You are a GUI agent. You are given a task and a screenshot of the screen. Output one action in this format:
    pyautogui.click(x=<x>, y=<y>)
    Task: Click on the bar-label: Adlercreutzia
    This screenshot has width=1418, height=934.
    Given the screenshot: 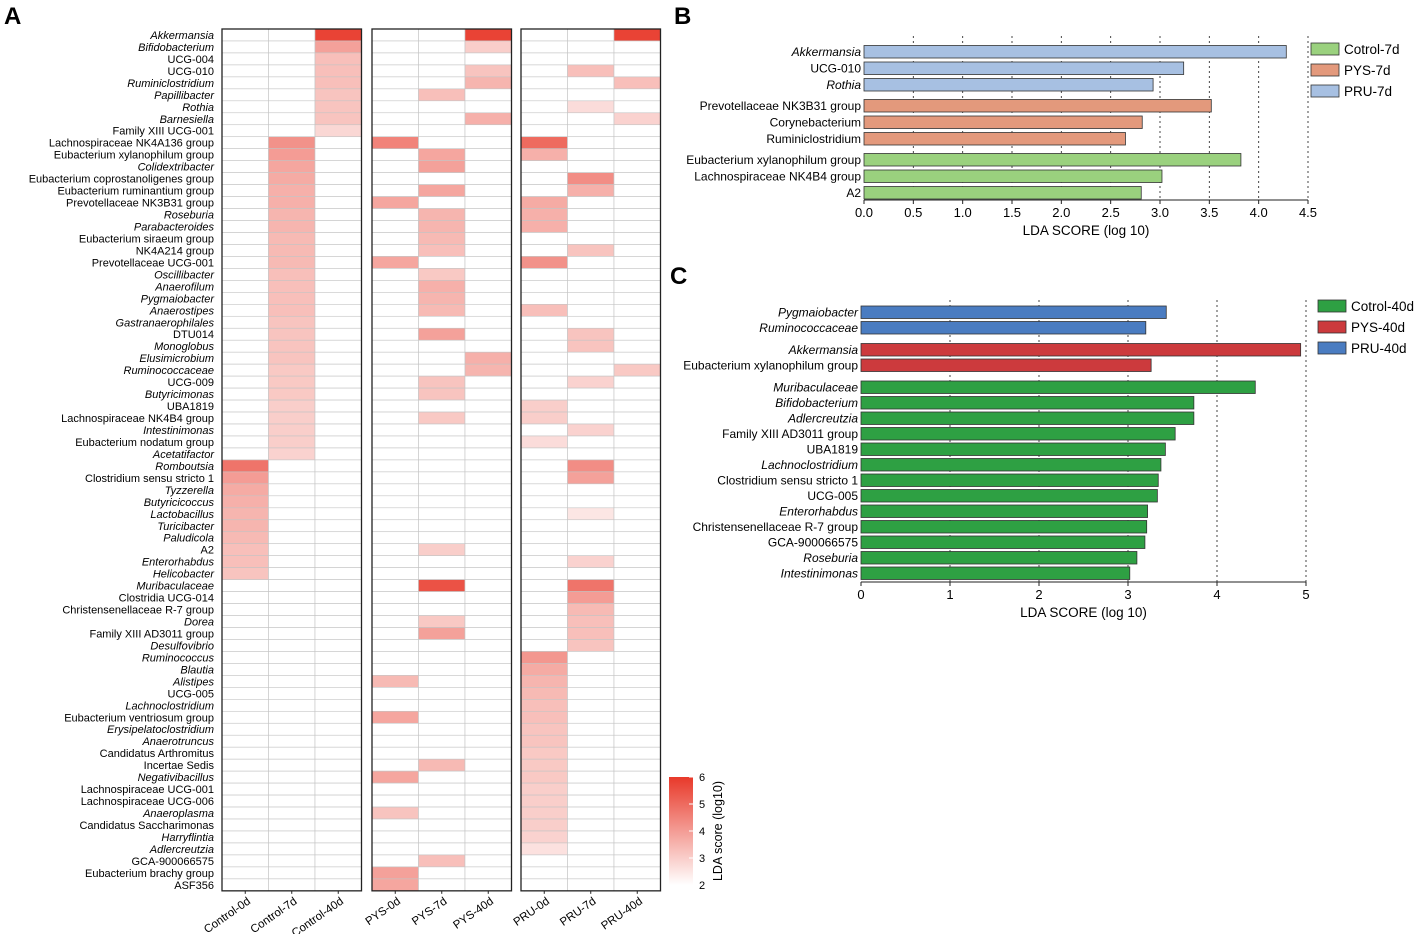 What is the action you would take?
    pyautogui.click(x=822, y=418)
    